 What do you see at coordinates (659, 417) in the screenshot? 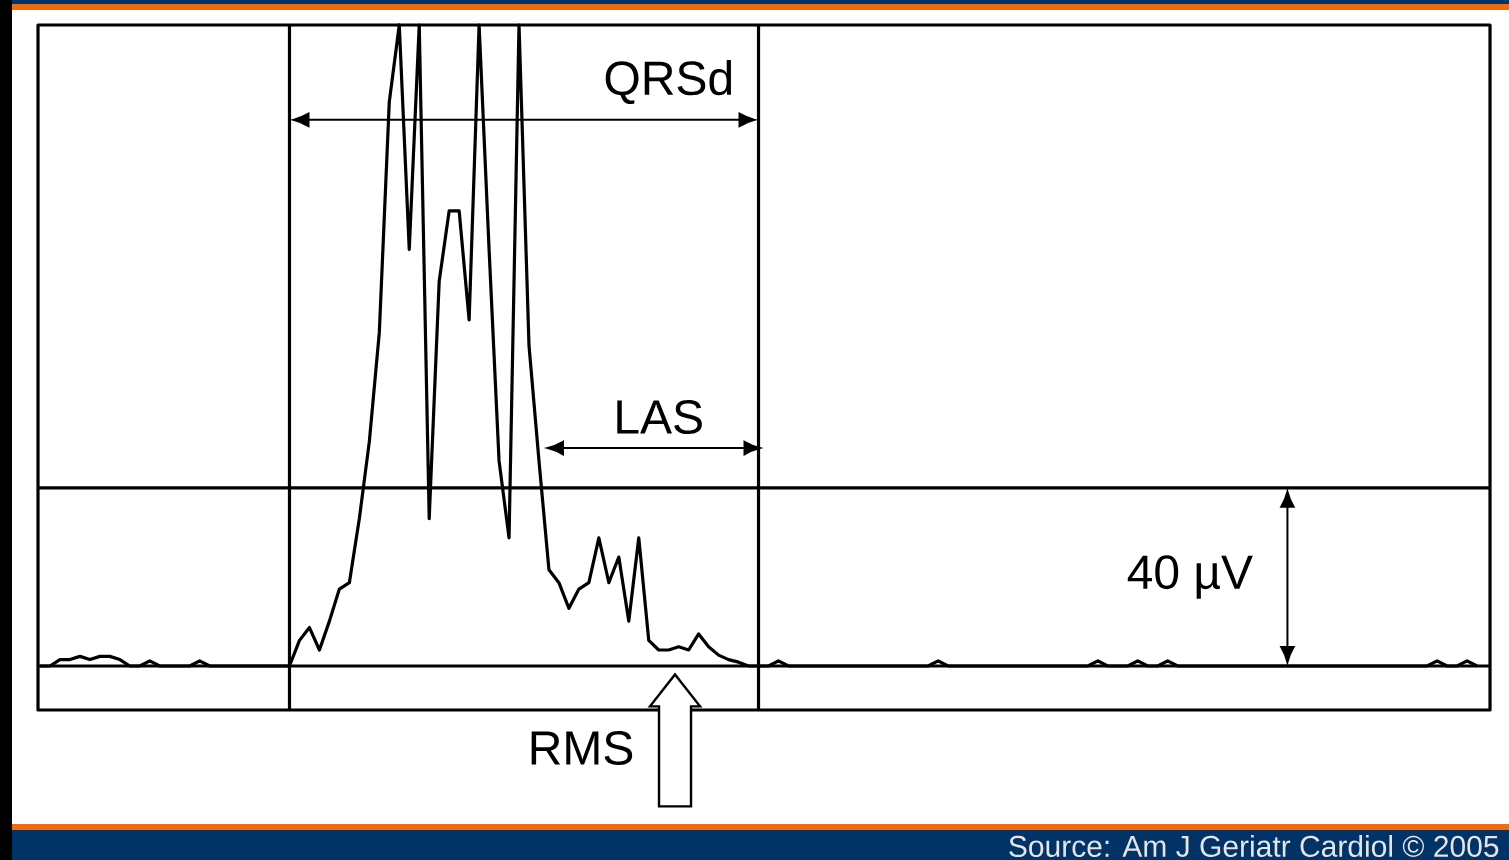
I see `annotation: LAS` at bounding box center [659, 417].